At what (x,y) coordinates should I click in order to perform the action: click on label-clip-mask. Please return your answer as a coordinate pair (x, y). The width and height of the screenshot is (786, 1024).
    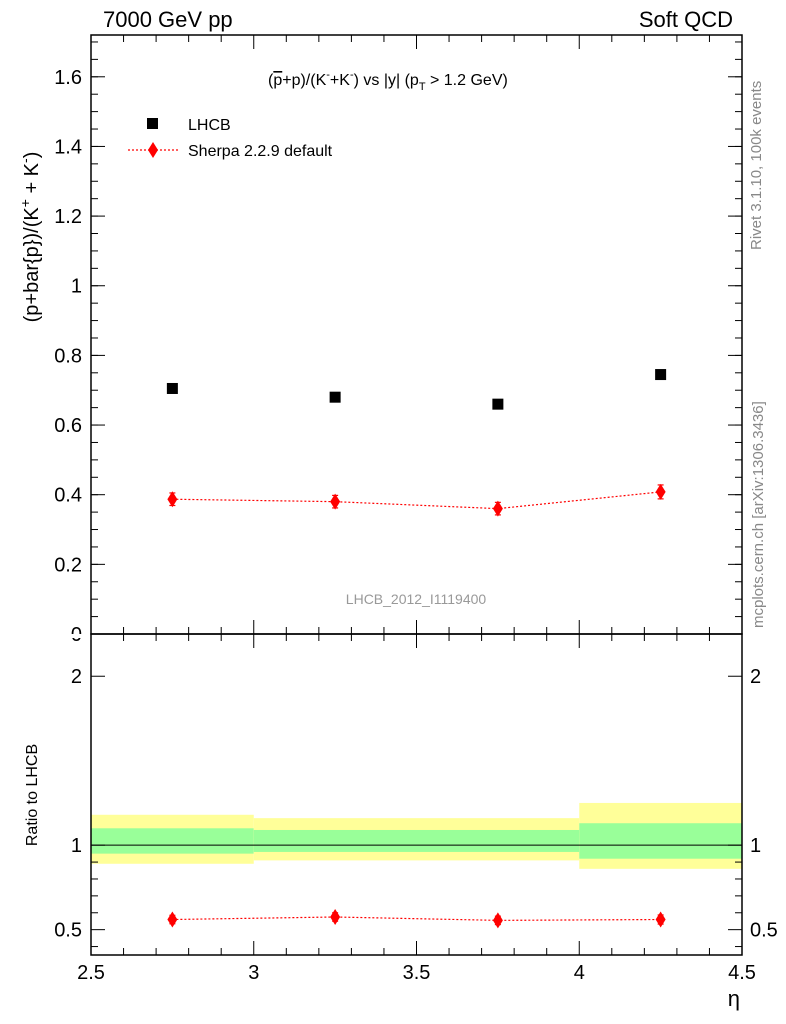
    Looking at the image, I should click on (75, 636).